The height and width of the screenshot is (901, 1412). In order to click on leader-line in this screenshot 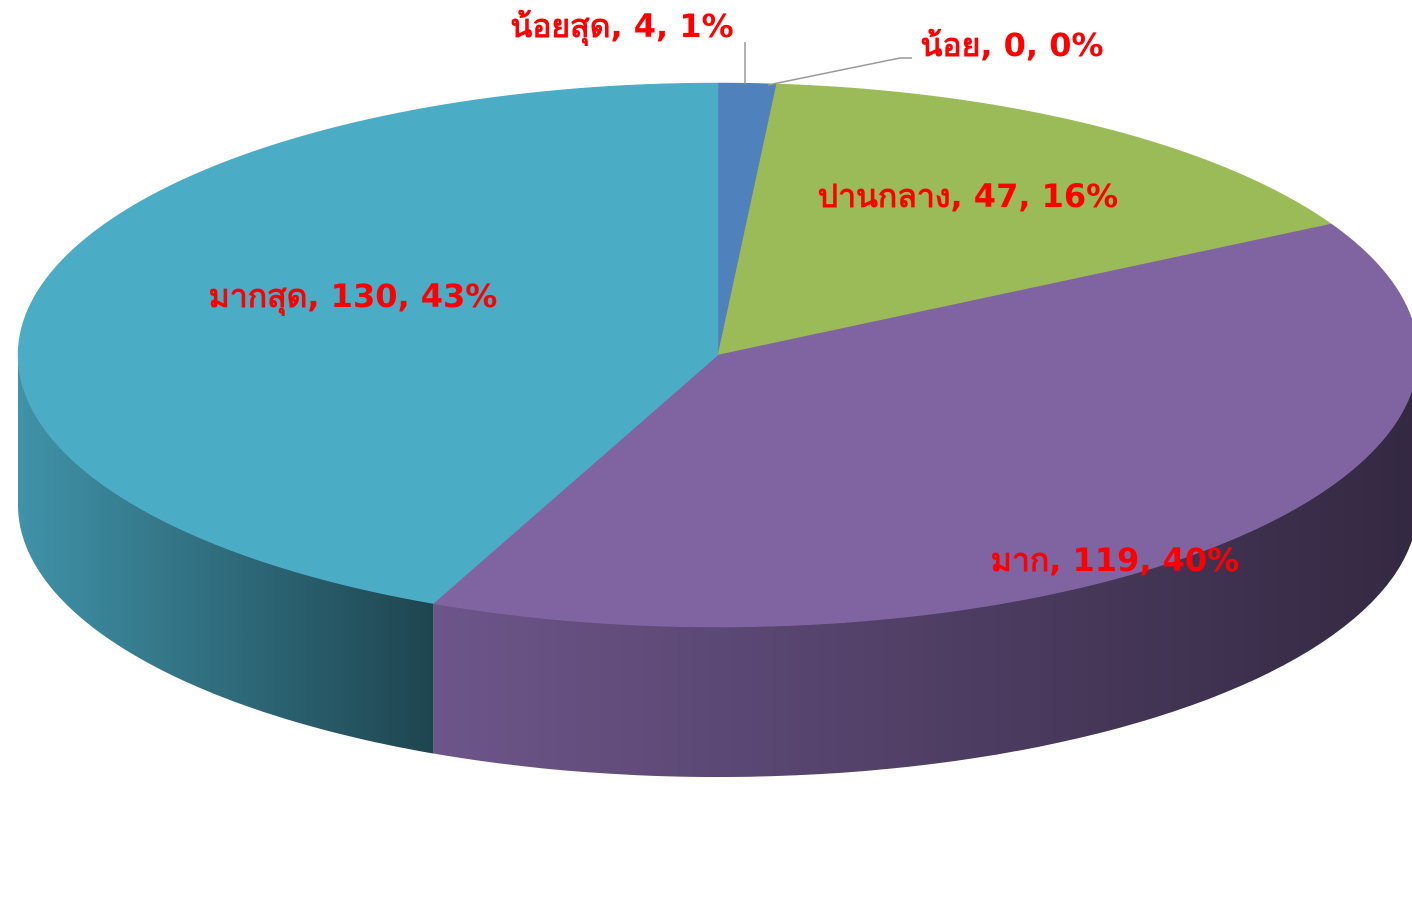, I will do `click(839, 71)`.